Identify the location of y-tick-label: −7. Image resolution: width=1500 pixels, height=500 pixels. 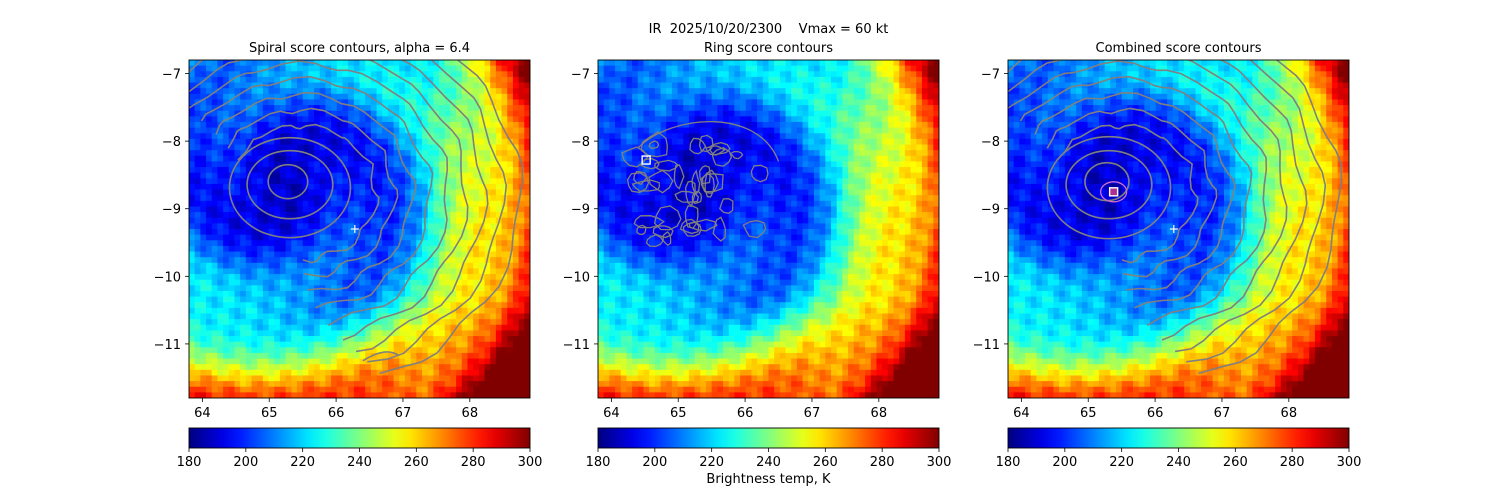
(171, 75).